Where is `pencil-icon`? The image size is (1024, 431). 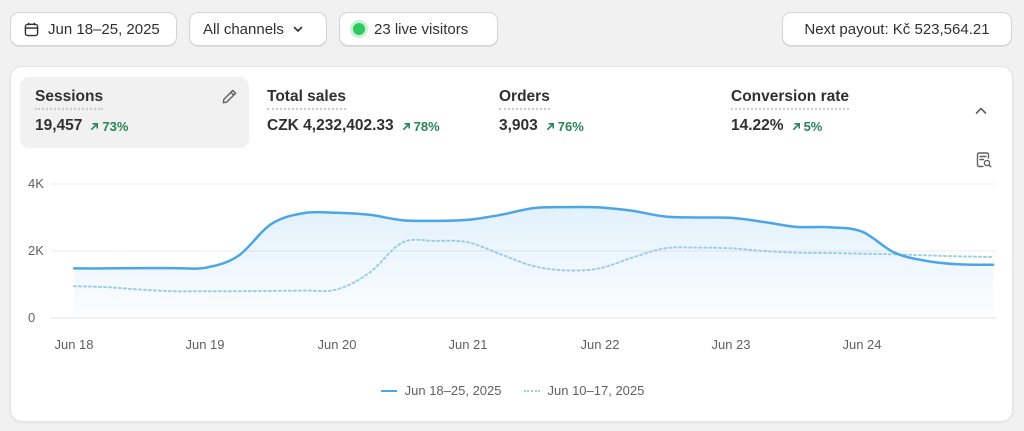 pencil-icon is located at coordinates (229, 99).